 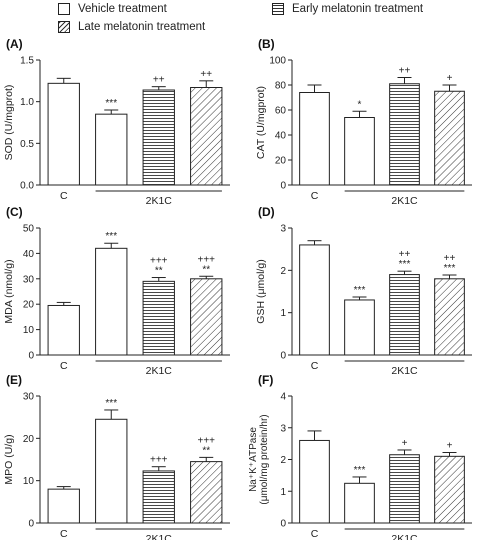 What do you see at coordinates (9, 123) in the screenshot?
I see `y-axis-label: SOD (U/mgprot)` at bounding box center [9, 123].